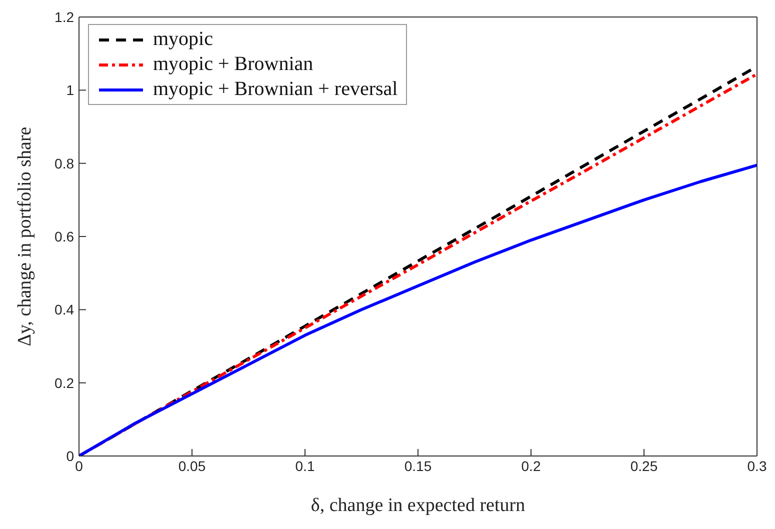 The width and height of the screenshot is (775, 529). I want to click on y-axis-title: Δy, change in portfolio share, so click(25, 236).